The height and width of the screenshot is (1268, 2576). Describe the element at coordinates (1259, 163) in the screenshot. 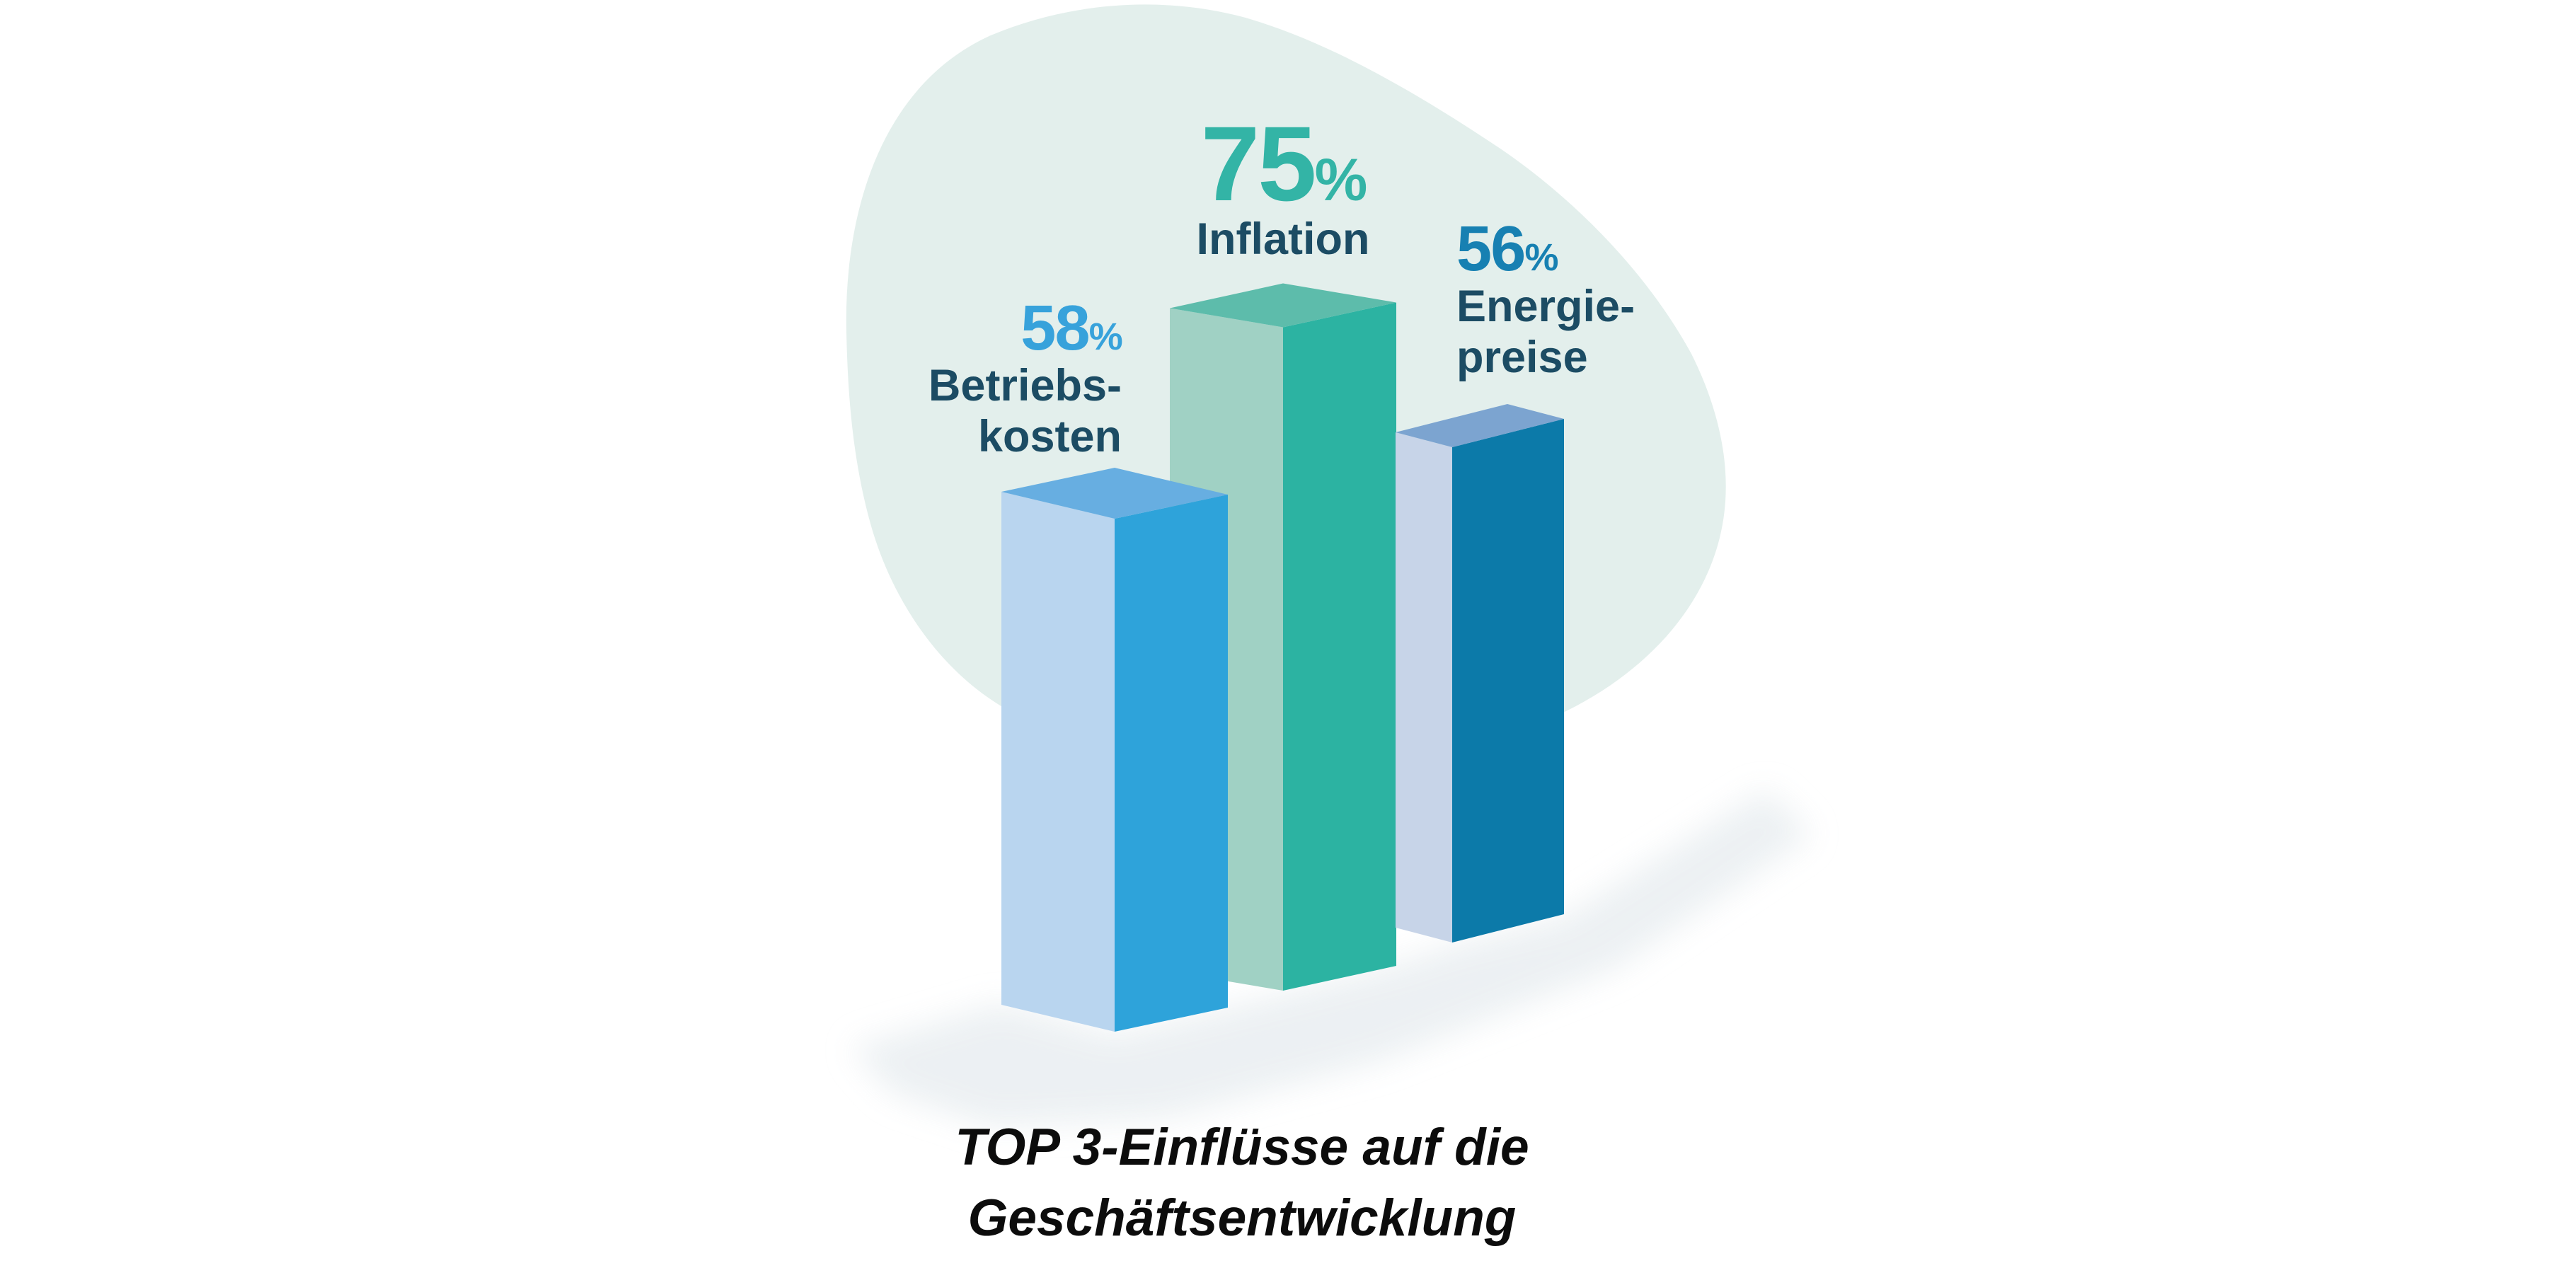

I see `value-number: 75` at that location.